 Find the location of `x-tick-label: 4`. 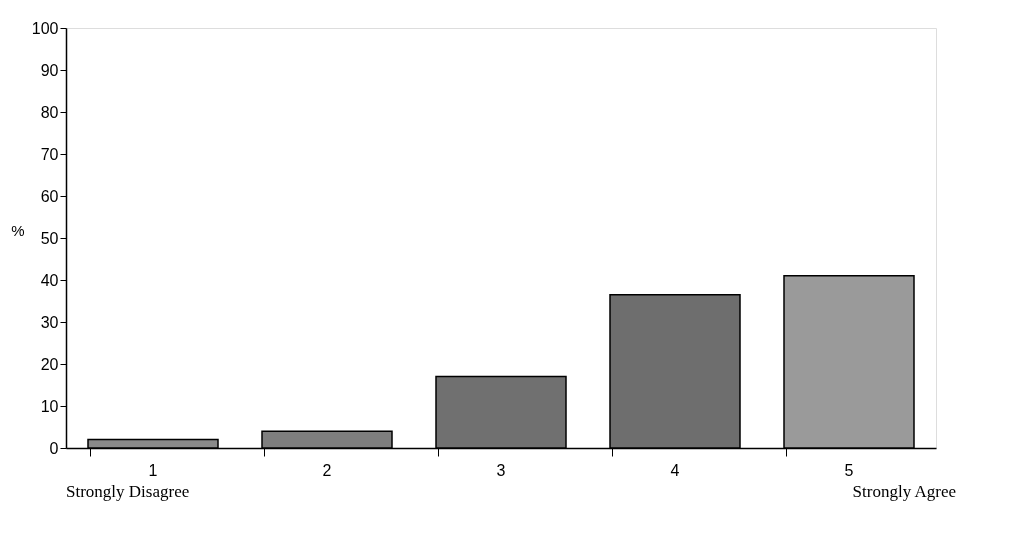

x-tick-label: 4 is located at coordinates (675, 470).